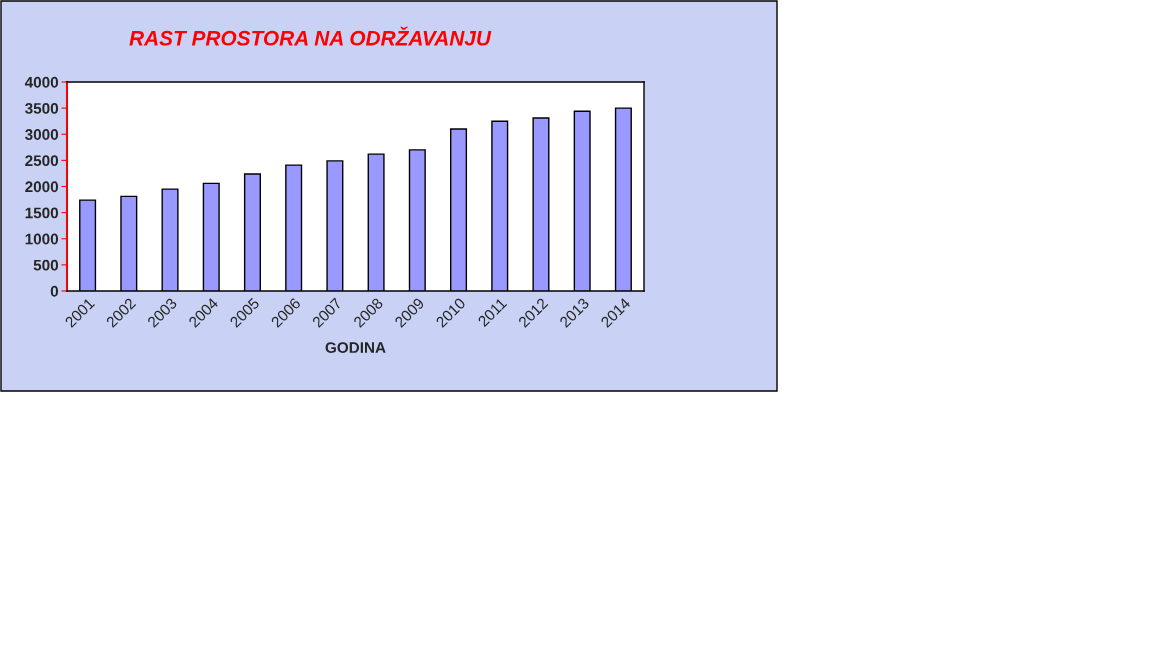 The image size is (1152, 648). What do you see at coordinates (42, 213) in the screenshot?
I see `y-tick-label: 1500` at bounding box center [42, 213].